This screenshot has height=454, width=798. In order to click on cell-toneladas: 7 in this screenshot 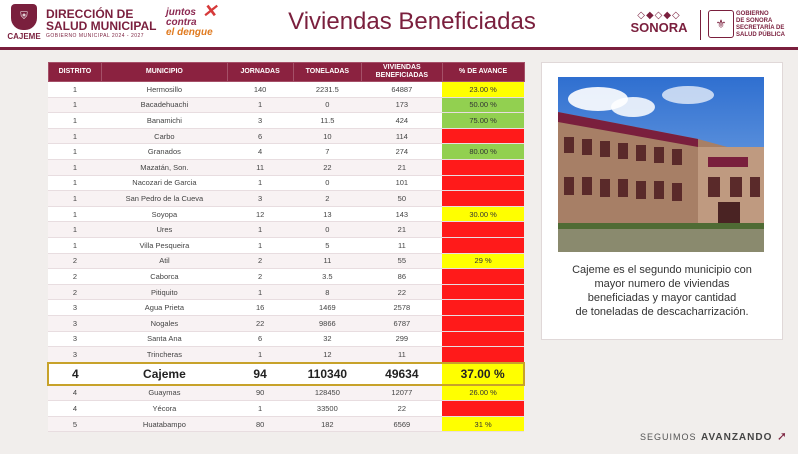, I will do `click(327, 151)`.